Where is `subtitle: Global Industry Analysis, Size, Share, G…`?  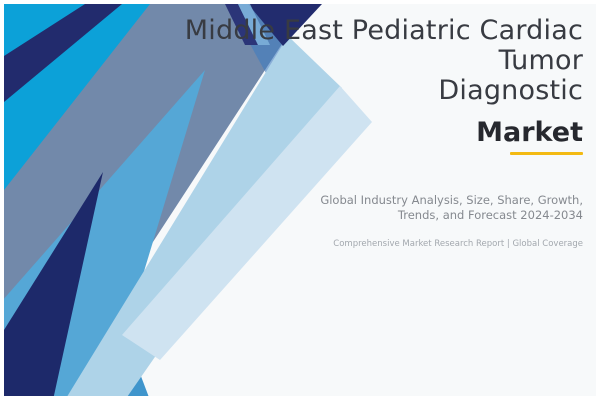
subtitle: Global Industry Analysis, Size, Share, G… is located at coordinates (353, 207).